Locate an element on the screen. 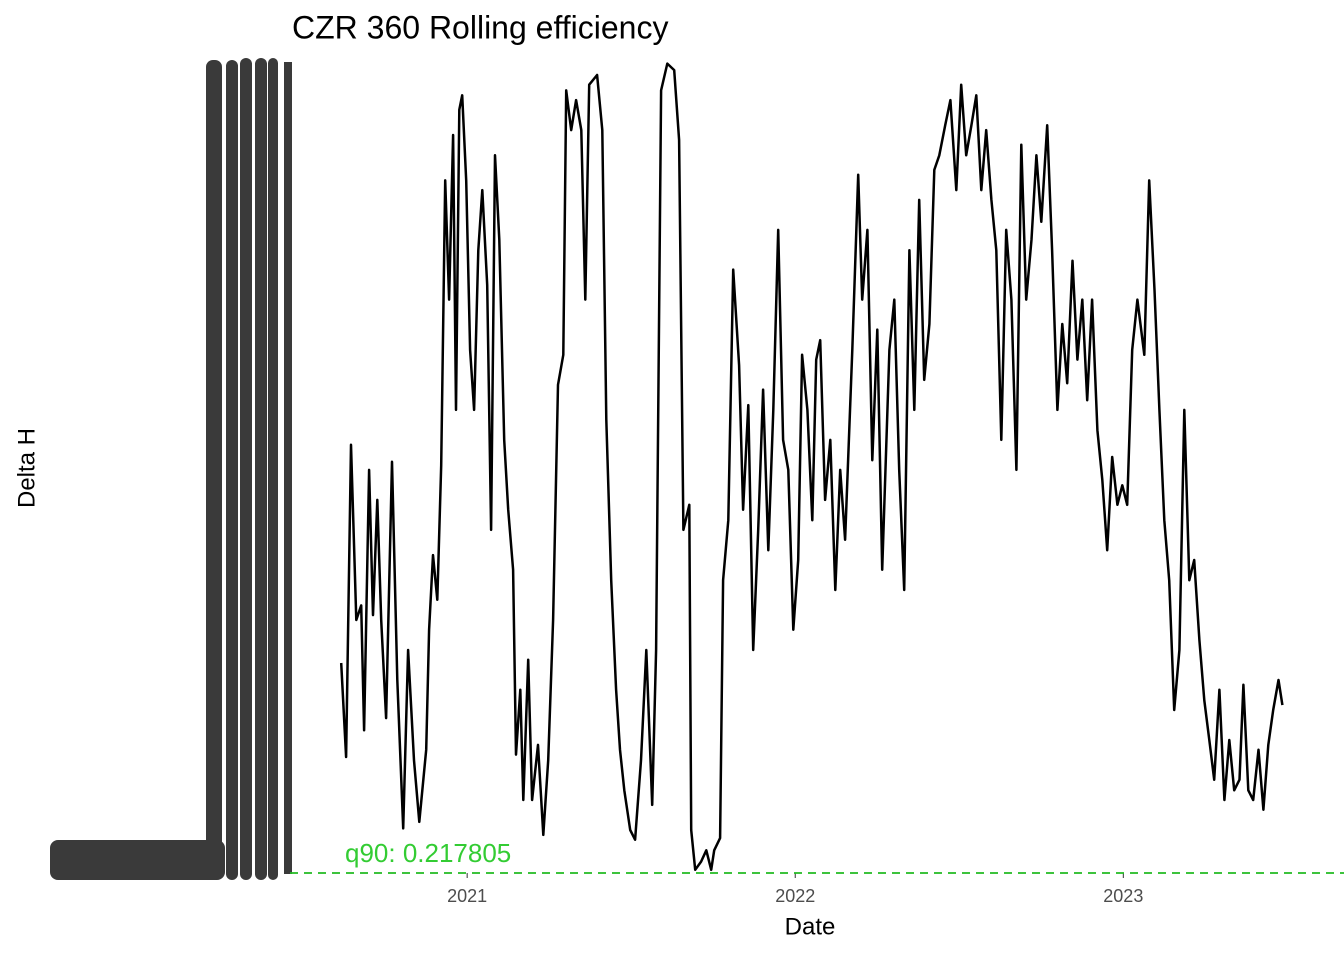 The image size is (1344, 965). annotation: q90: 0.217805 is located at coordinates (428, 853).